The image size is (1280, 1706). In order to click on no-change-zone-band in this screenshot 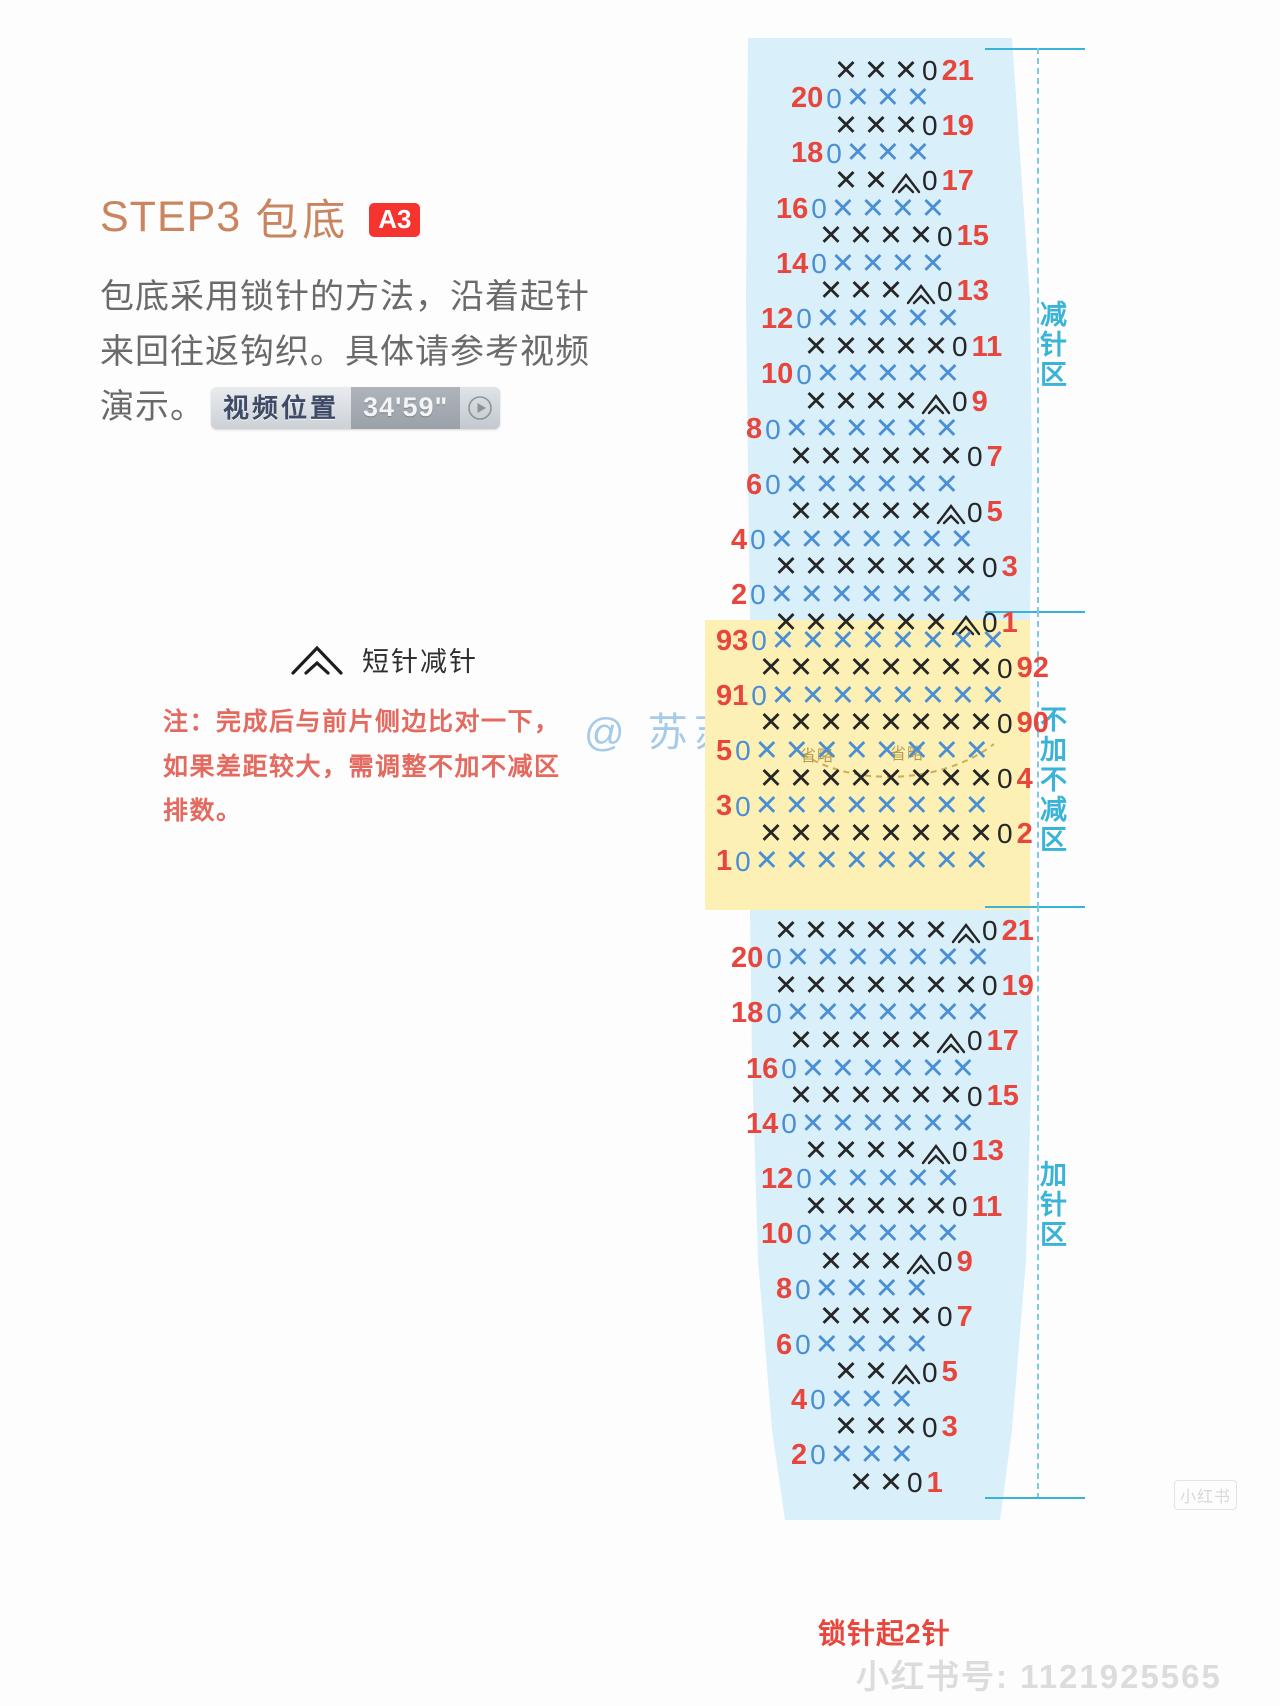, I will do `click(867, 765)`.